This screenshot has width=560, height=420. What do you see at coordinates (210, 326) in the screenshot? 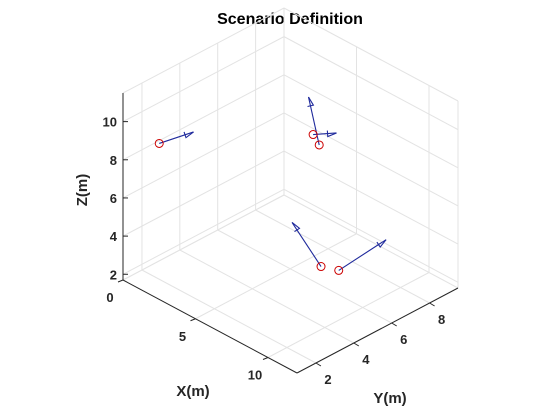
I see `x-axis-line` at bounding box center [210, 326].